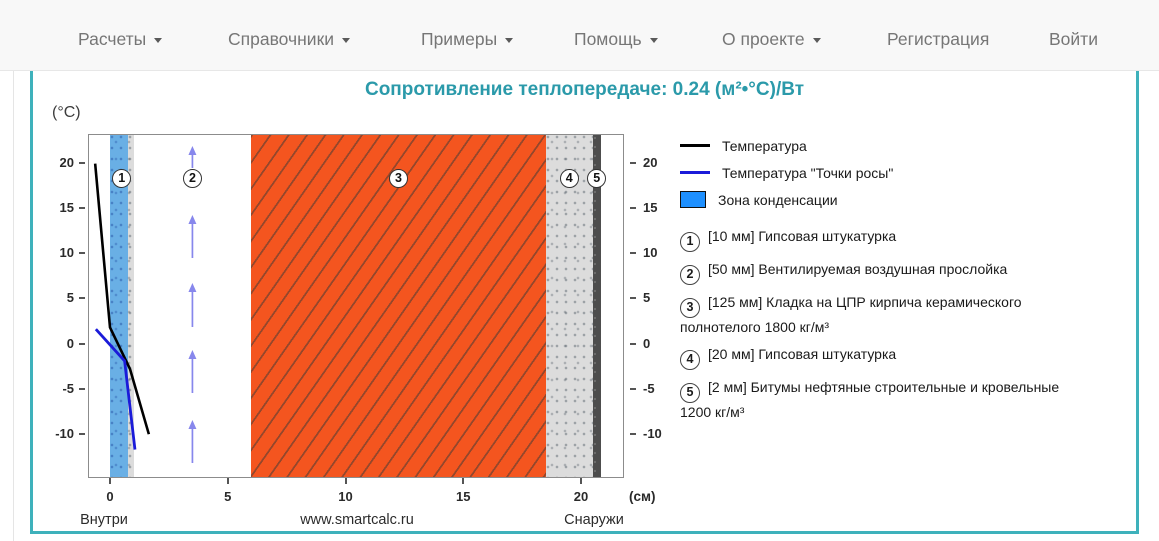 The height and width of the screenshot is (541, 1159). Describe the element at coordinates (642, 496) in the screenshot. I see `x-axis-unit-label: (см)` at that location.